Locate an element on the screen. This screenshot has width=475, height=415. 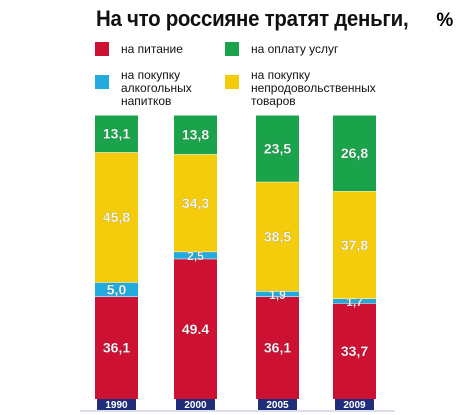
x-tick-label-1990: 1990 is located at coordinates (116, 405).